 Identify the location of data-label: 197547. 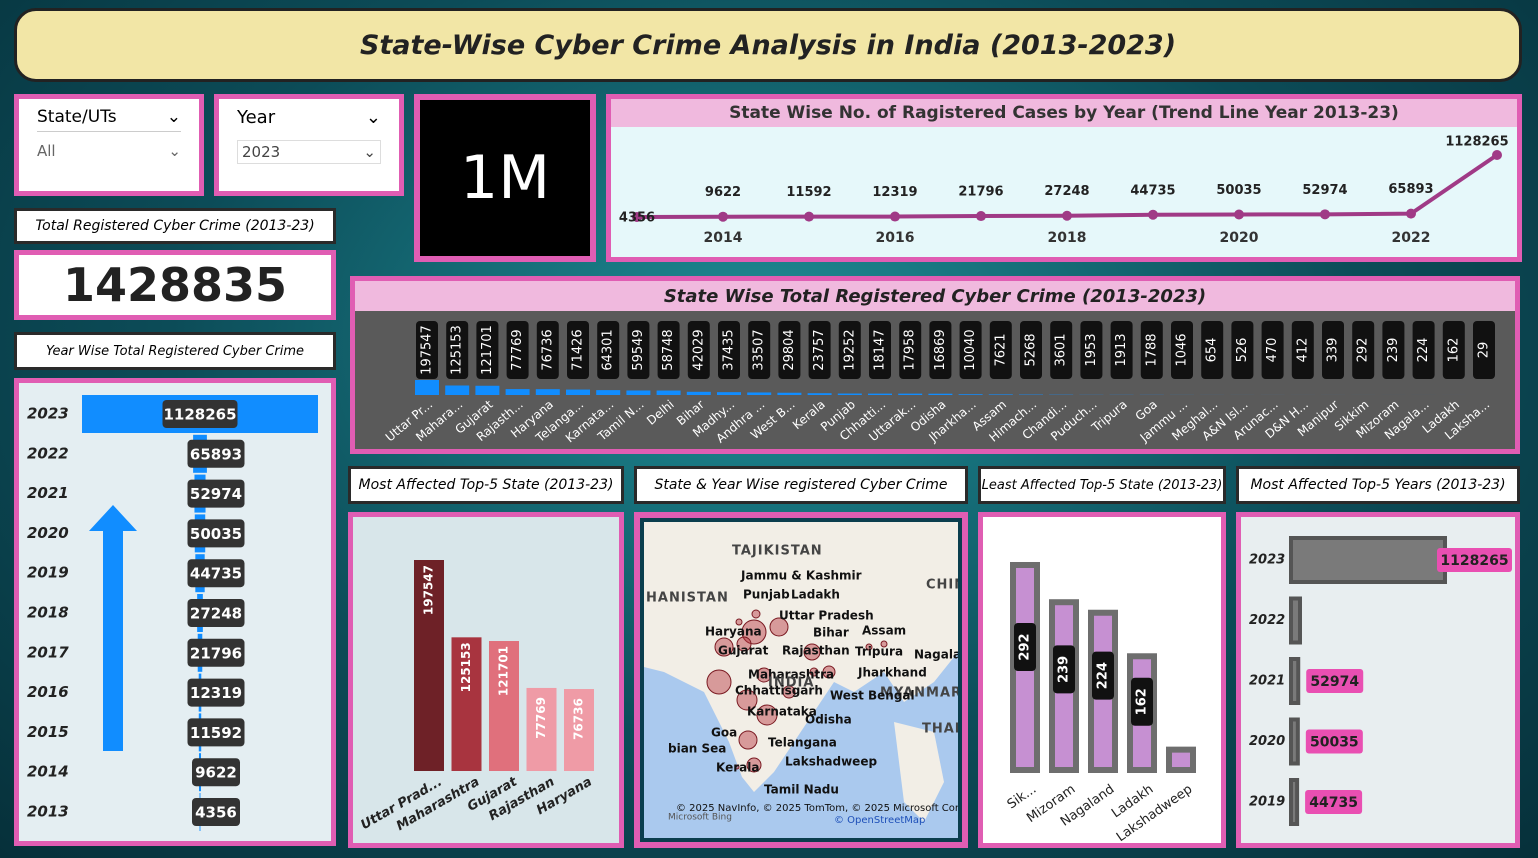
(429, 590).